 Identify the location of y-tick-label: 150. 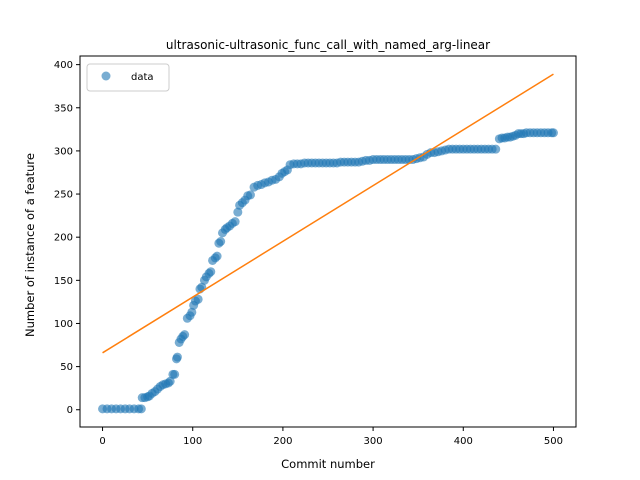
(63, 281).